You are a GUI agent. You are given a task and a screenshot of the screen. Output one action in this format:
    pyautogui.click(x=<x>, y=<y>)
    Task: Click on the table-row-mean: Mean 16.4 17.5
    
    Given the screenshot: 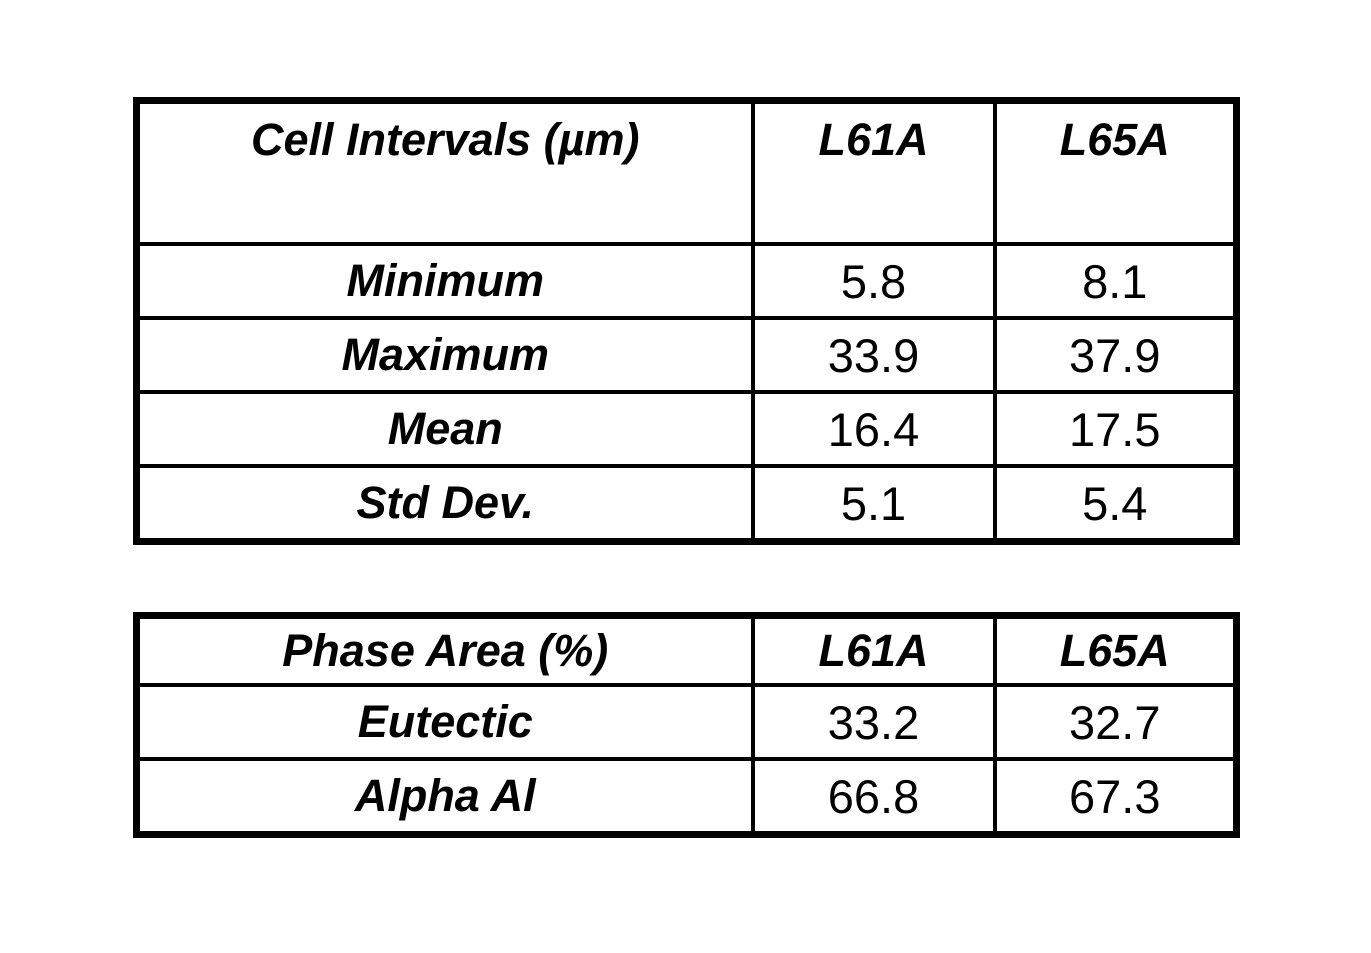 What is the action you would take?
    pyautogui.click(x=686, y=429)
    